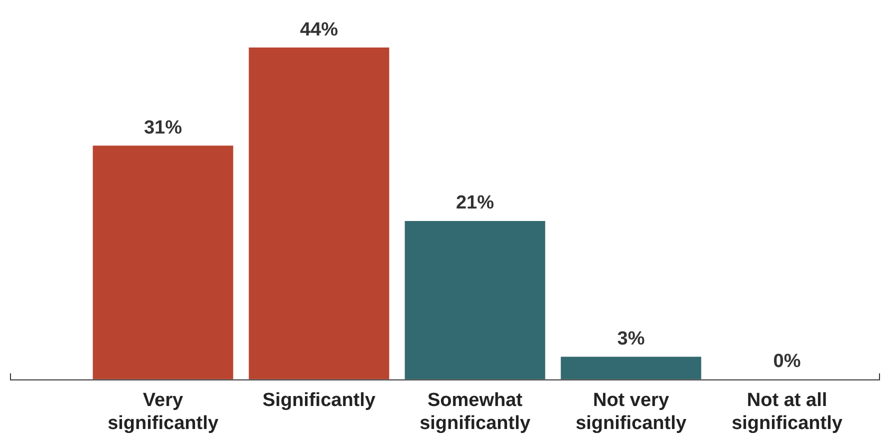  I want to click on x-tick-label: Very significantly, so click(163, 412).